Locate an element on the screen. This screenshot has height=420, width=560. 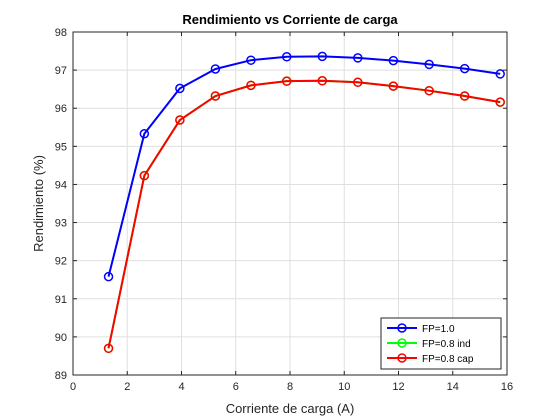
y-tick-label: 93 is located at coordinates (61, 224).